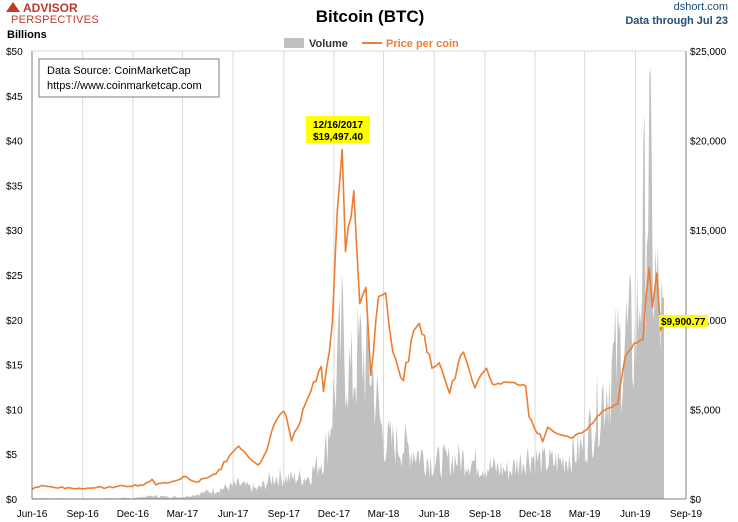 This screenshot has height=522, width=738. What do you see at coordinates (14, 231) in the screenshot?
I see `y-left-tick-label: $30` at bounding box center [14, 231].